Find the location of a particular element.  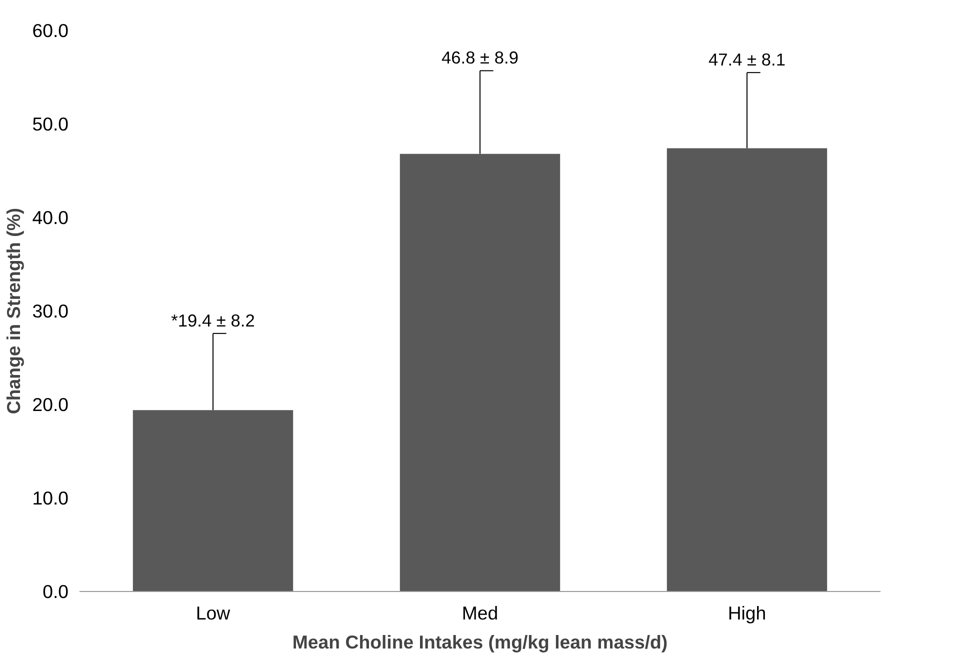

y-tick-label: 0.0 is located at coordinates (55, 591).